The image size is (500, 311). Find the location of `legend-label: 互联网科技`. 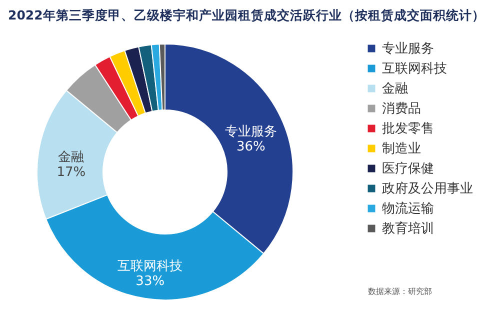

legend-label: 互联网科技 is located at coordinates (414, 69).